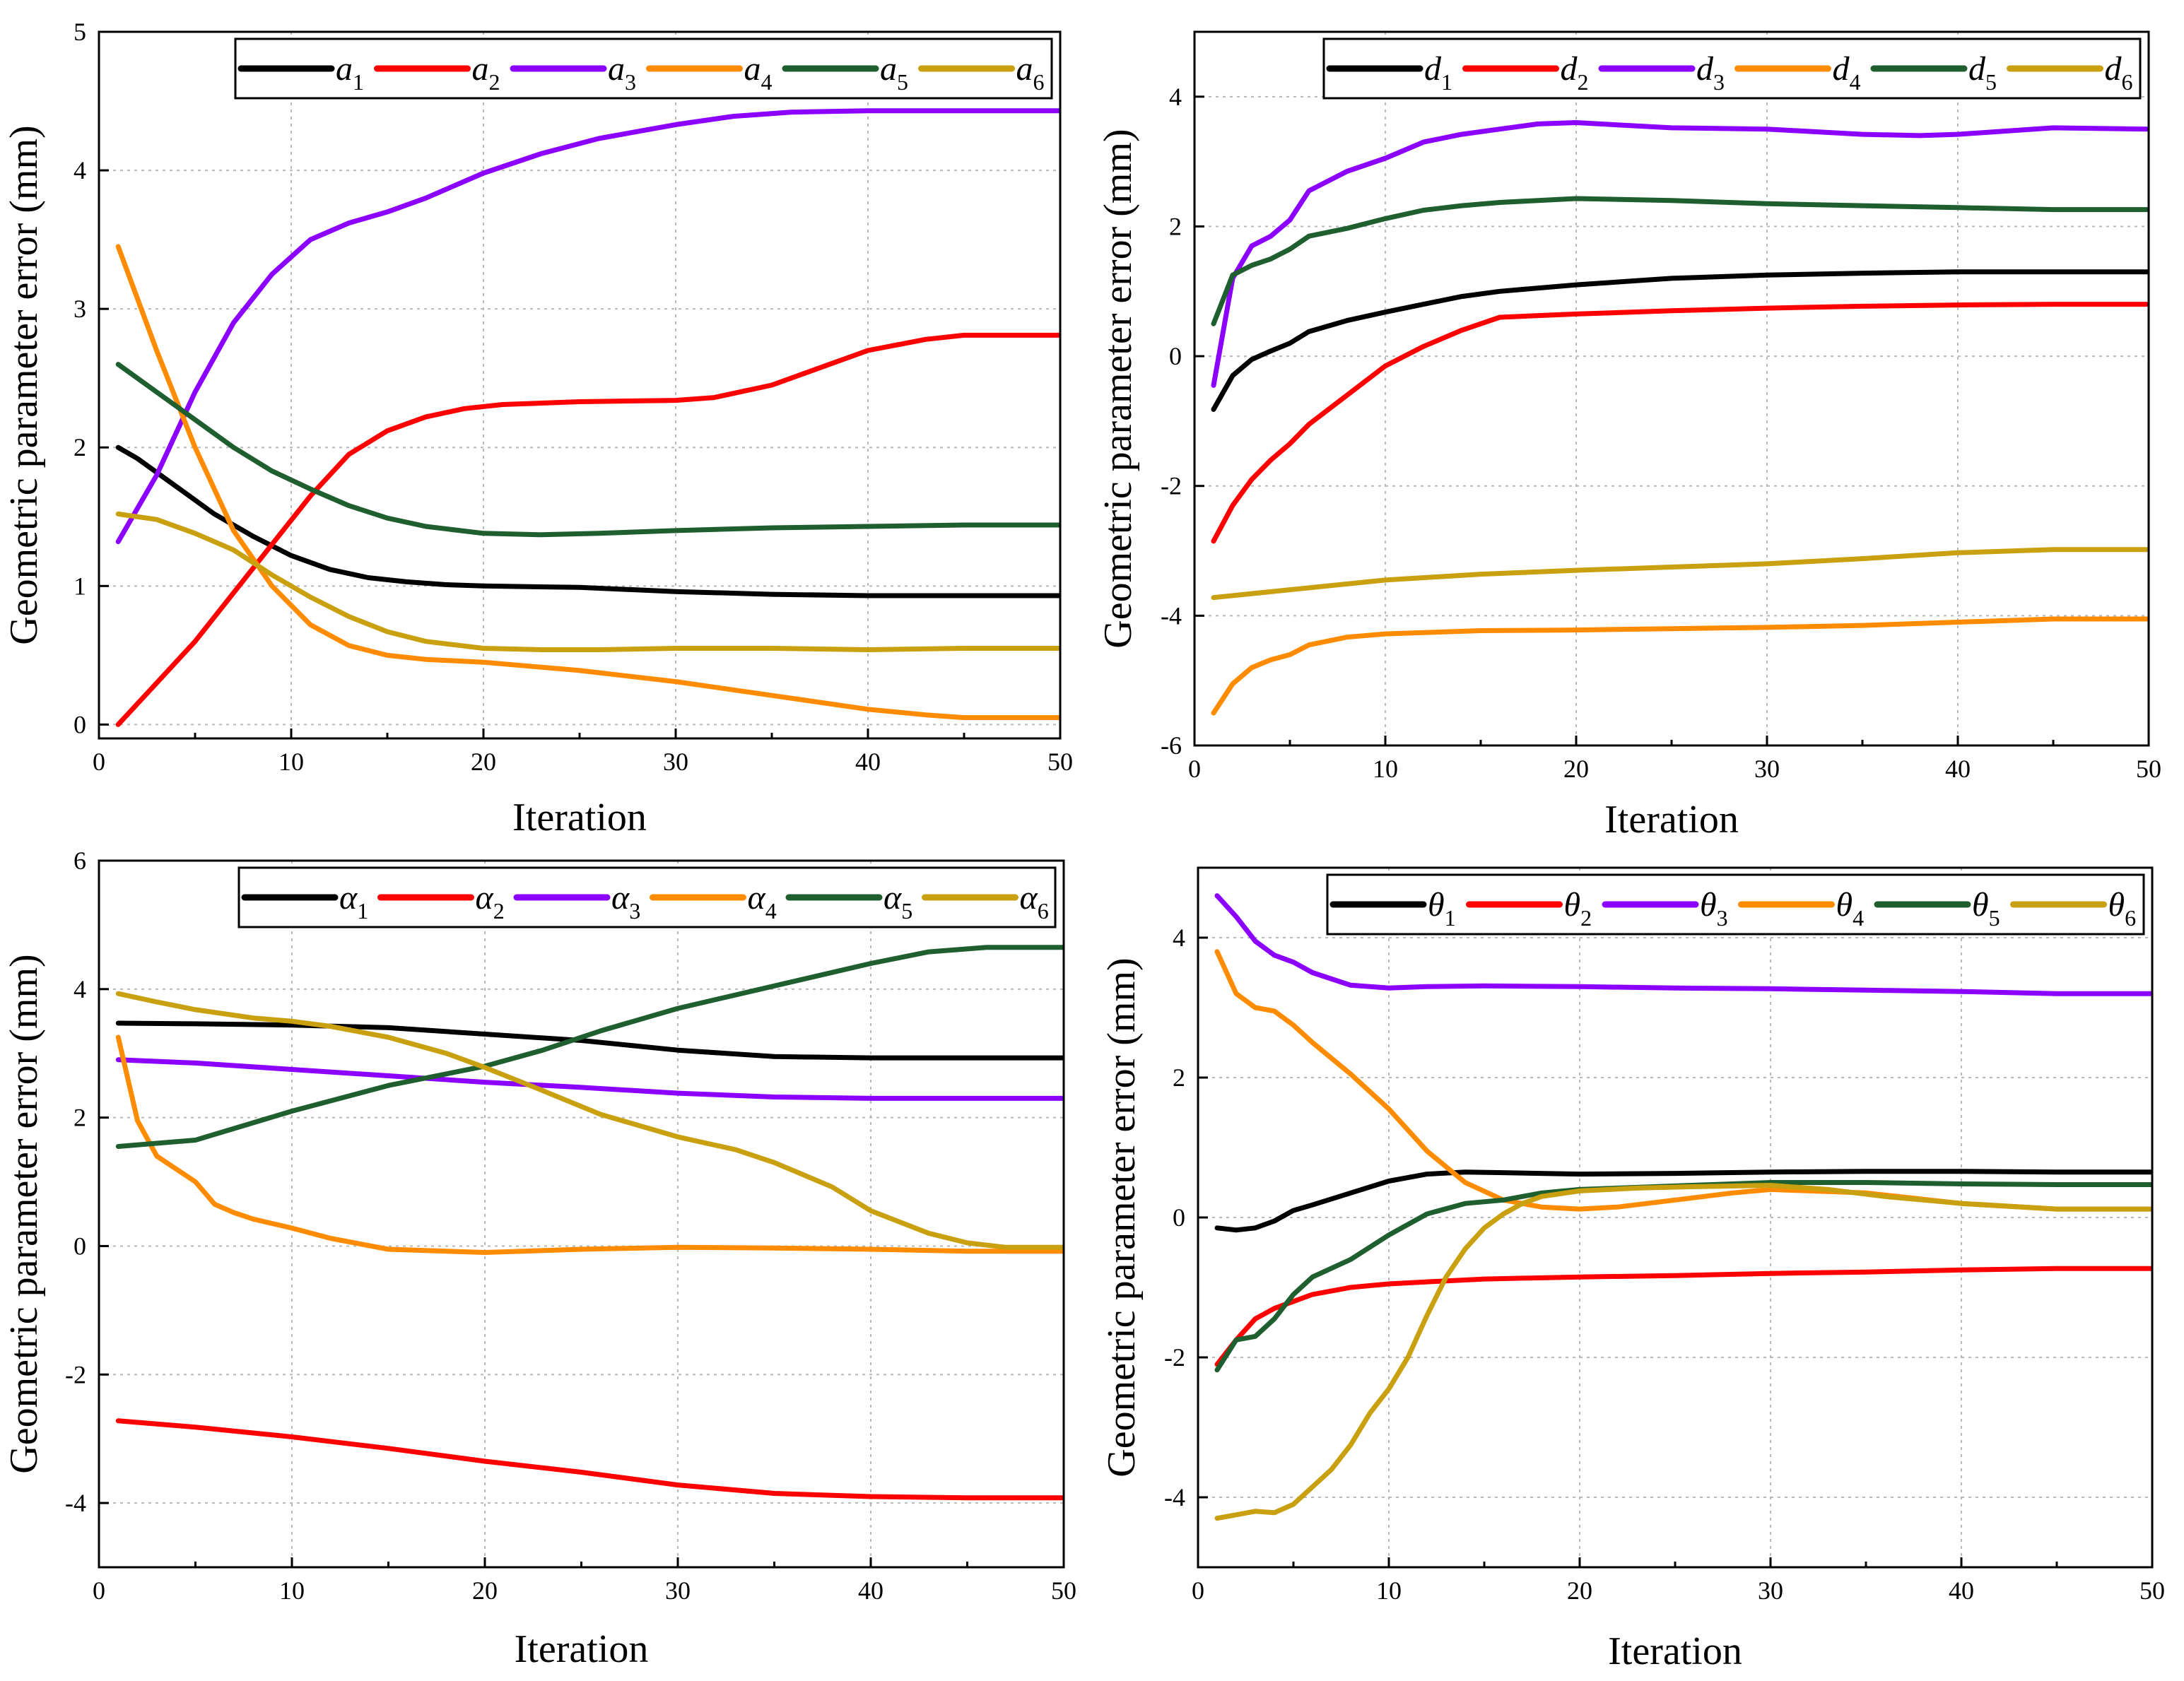 The width and height of the screenshot is (2184, 1681). What do you see at coordinates (1035, 902) in the screenshot?
I see `legend-label-α6: α6` at bounding box center [1035, 902].